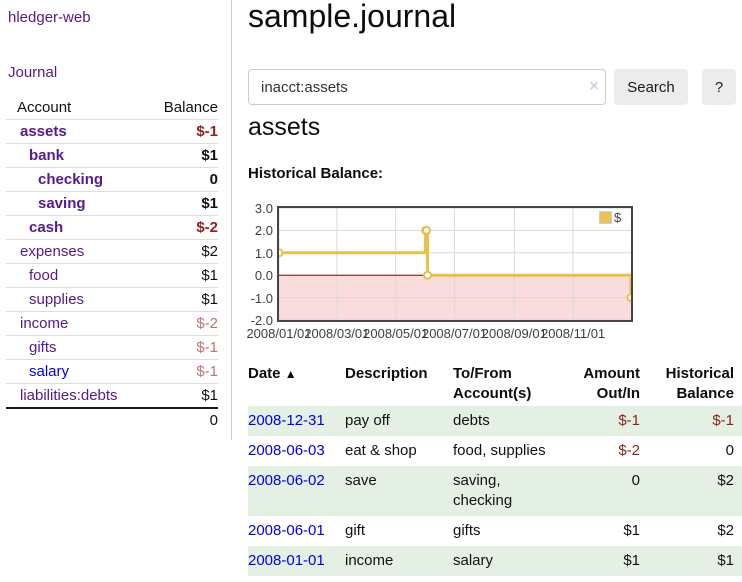 Image resolution: width=742 pixels, height=582 pixels. What do you see at coordinates (112, 251) in the screenshot?
I see `account-row-expenses: expenses $2` at bounding box center [112, 251].